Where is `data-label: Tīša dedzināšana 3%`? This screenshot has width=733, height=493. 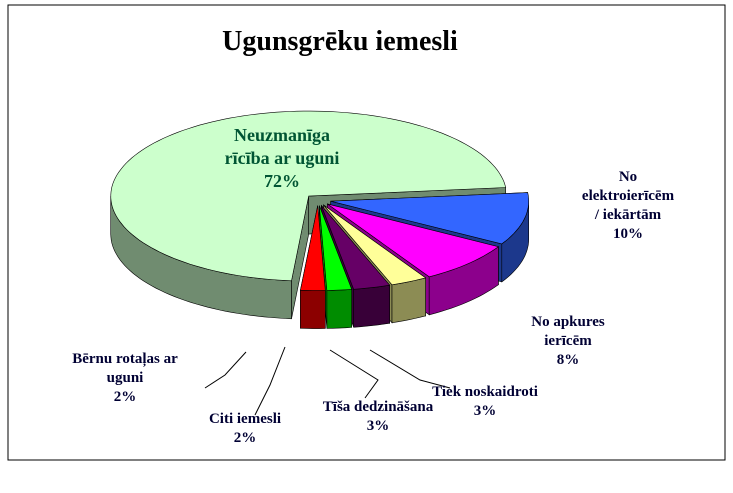 data-label: Tīša dedzināšana 3% is located at coordinates (378, 417).